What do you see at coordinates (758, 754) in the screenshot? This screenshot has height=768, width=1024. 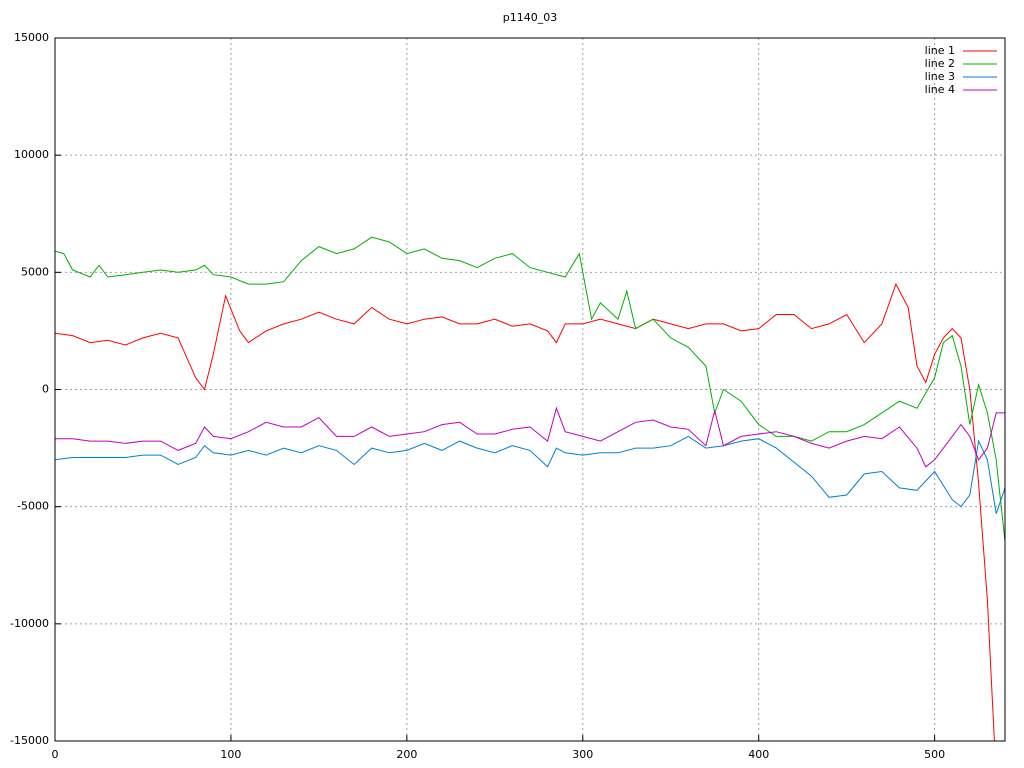 I see `x-tick-label: 400` at bounding box center [758, 754].